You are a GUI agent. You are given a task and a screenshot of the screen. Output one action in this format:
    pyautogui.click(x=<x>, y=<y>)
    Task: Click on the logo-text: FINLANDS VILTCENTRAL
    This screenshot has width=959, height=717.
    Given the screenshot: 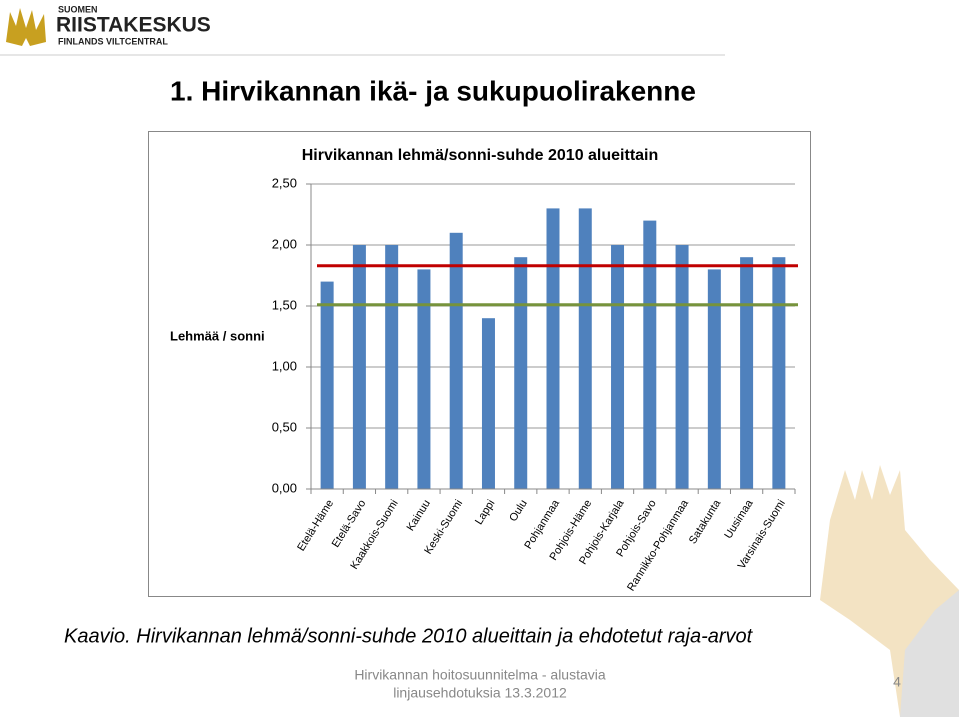 What is the action you would take?
    pyautogui.click(x=113, y=41)
    